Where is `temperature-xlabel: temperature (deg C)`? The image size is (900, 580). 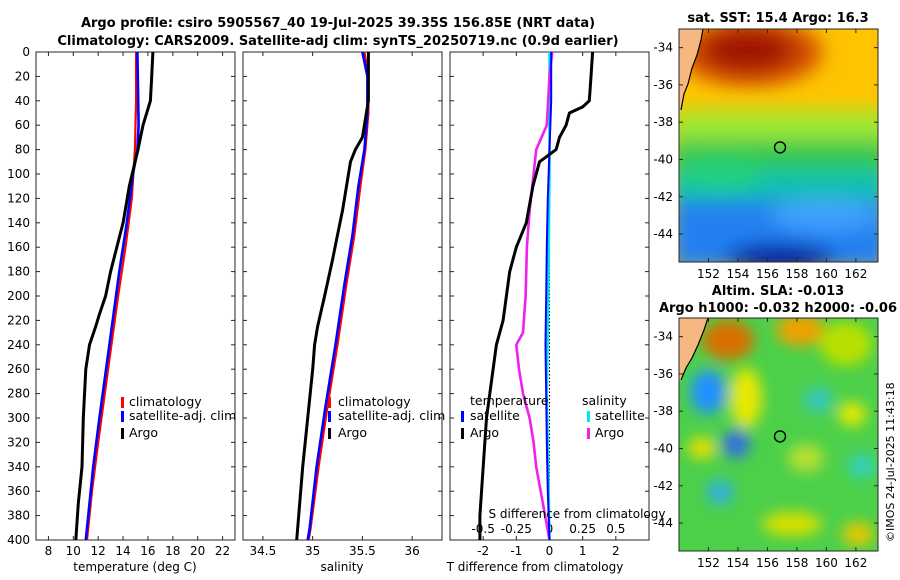 temperature-xlabel: temperature (deg C) is located at coordinates (134, 567).